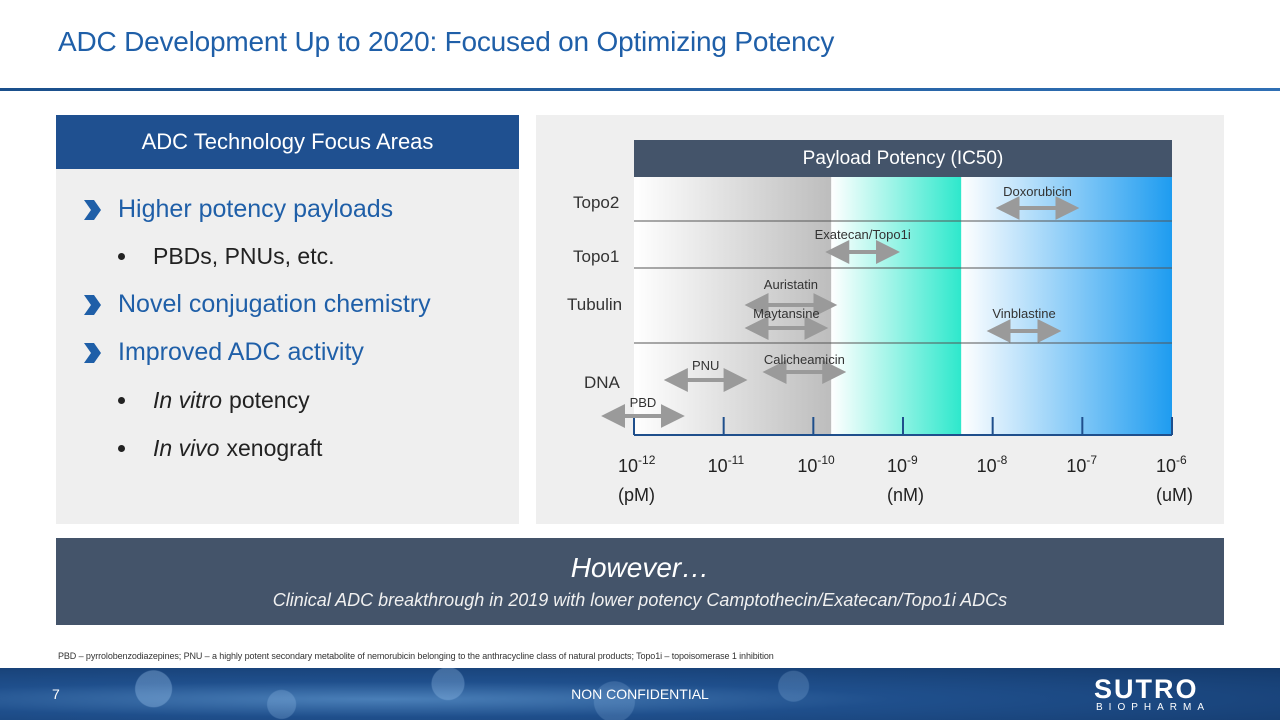 The image size is (1280, 720). Describe the element at coordinates (244, 256) in the screenshot. I see `list-item-text: PBDs, PNUs, etc.` at that location.